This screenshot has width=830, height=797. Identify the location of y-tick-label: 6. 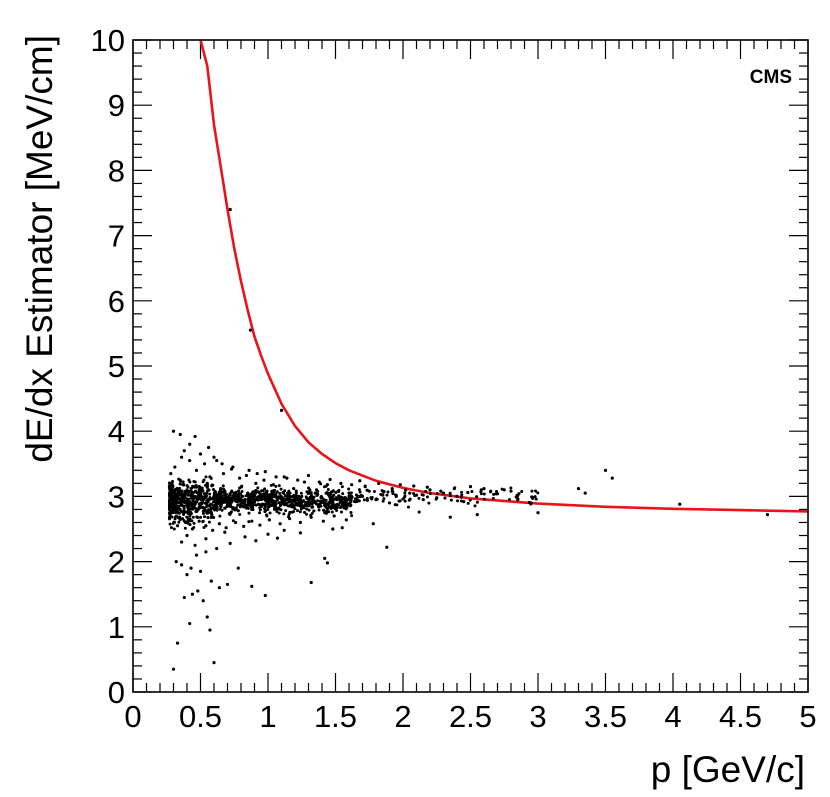
(116, 301).